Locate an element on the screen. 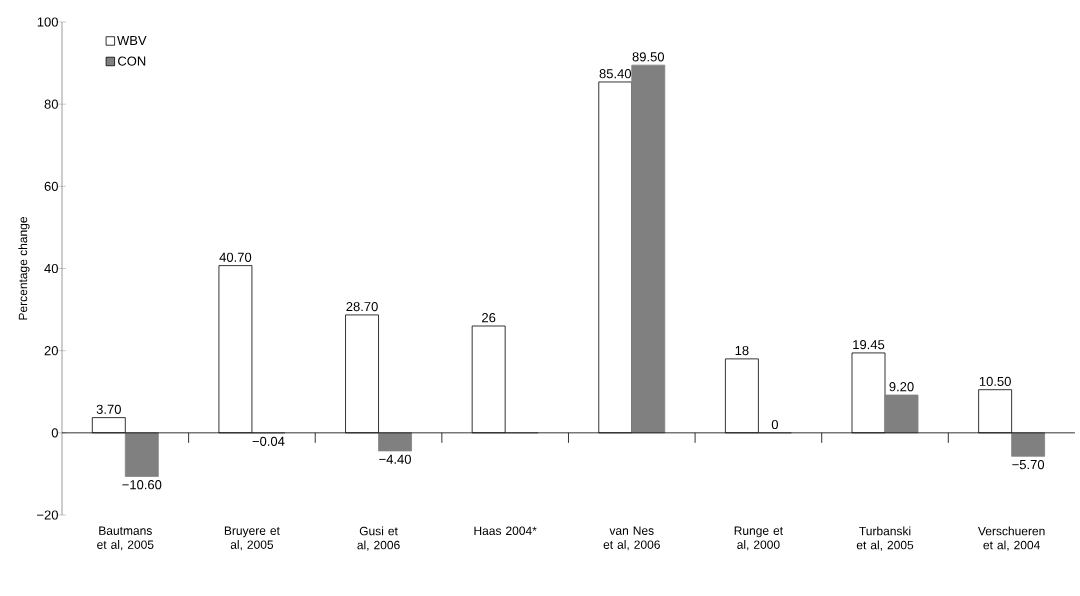 This screenshot has height=596, width=1080. x-tick-label: Turbanski et al, 2005 is located at coordinates (885, 538).